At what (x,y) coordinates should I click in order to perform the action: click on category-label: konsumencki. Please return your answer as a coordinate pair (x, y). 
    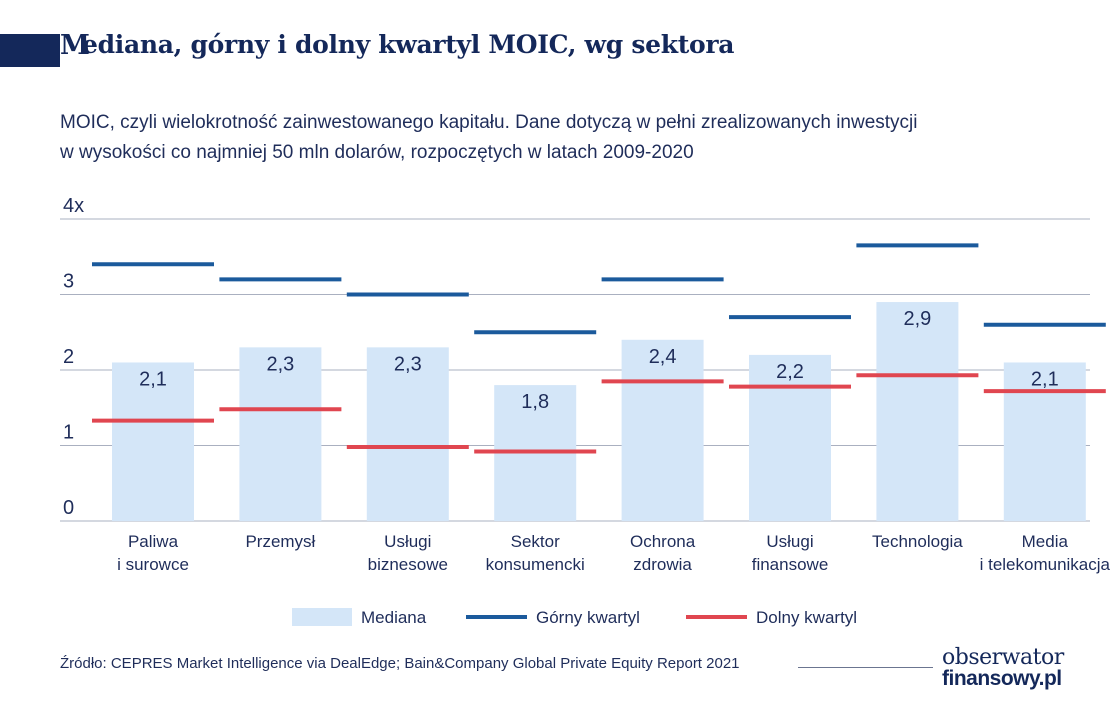
    Looking at the image, I should click on (535, 564).